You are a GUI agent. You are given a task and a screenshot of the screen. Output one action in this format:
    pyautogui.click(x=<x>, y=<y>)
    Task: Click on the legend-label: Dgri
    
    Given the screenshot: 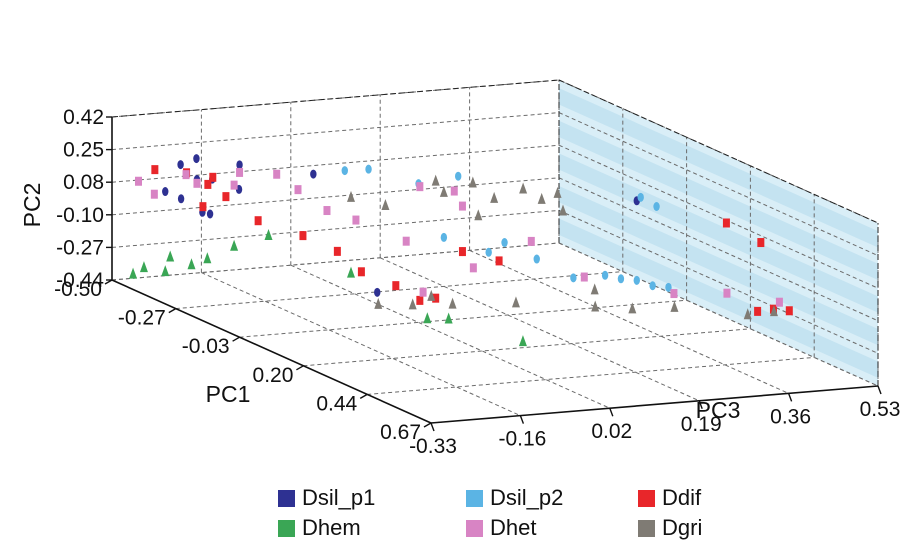 What is the action you would take?
    pyautogui.click(x=682, y=527)
    